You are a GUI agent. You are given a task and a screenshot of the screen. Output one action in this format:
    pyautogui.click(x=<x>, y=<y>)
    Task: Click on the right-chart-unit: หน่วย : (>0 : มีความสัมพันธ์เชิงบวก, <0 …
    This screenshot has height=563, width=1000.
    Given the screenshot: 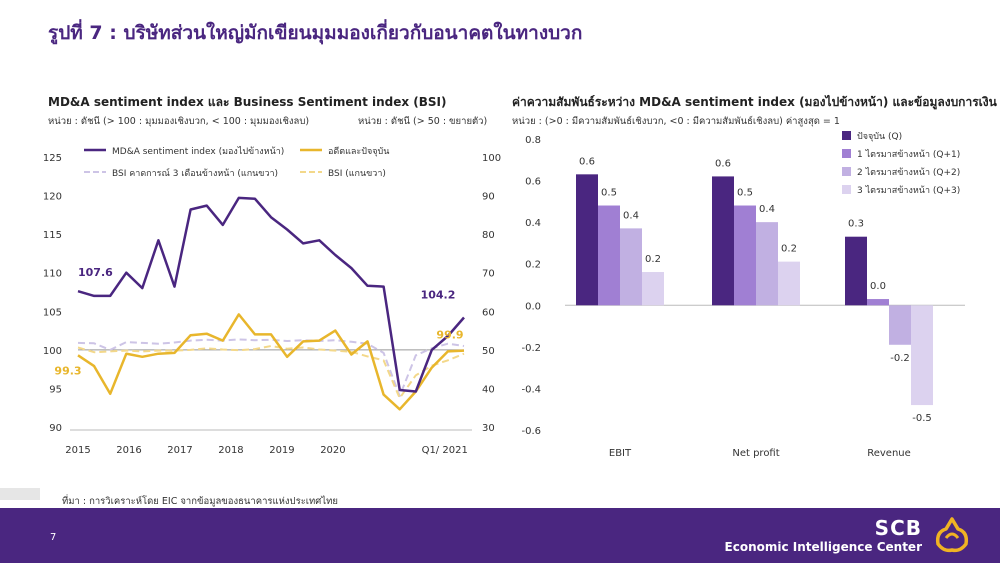 What is the action you would take?
    pyautogui.click(x=676, y=121)
    